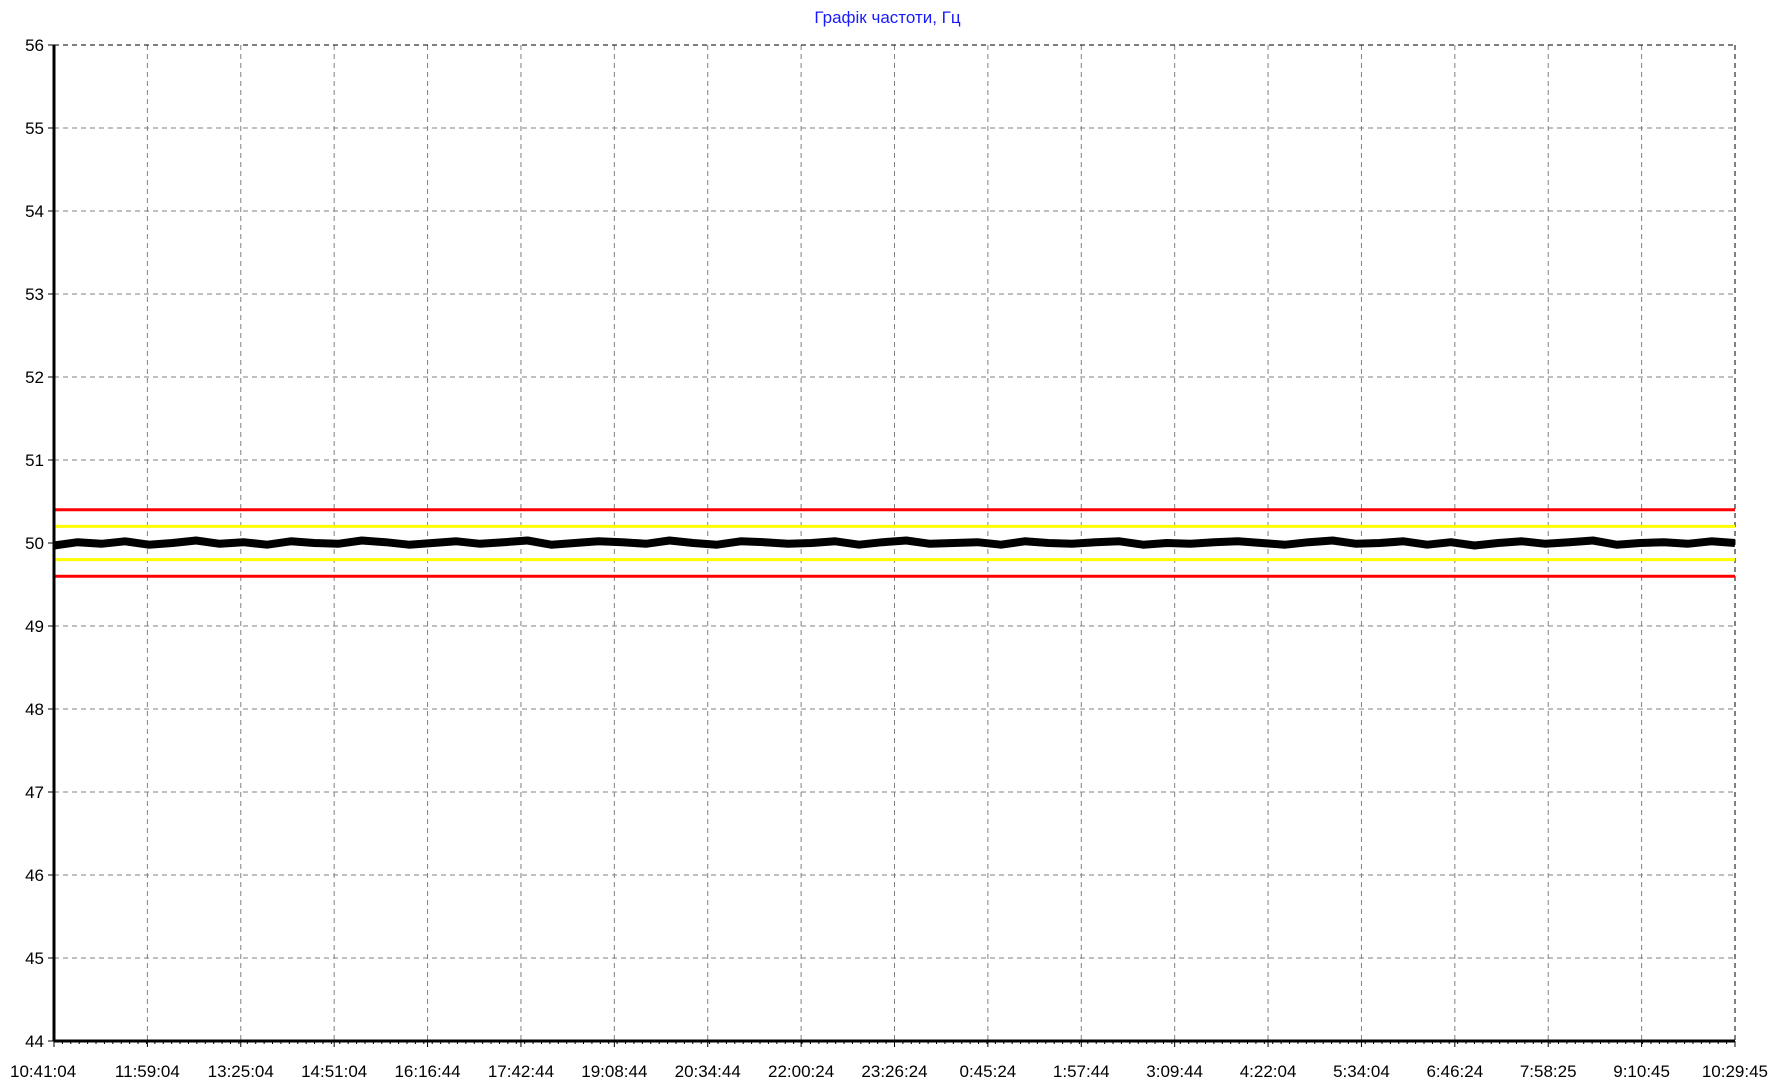 Image resolution: width=1775 pixels, height=1089 pixels. I want to click on frequency-series-line, so click(894, 543).